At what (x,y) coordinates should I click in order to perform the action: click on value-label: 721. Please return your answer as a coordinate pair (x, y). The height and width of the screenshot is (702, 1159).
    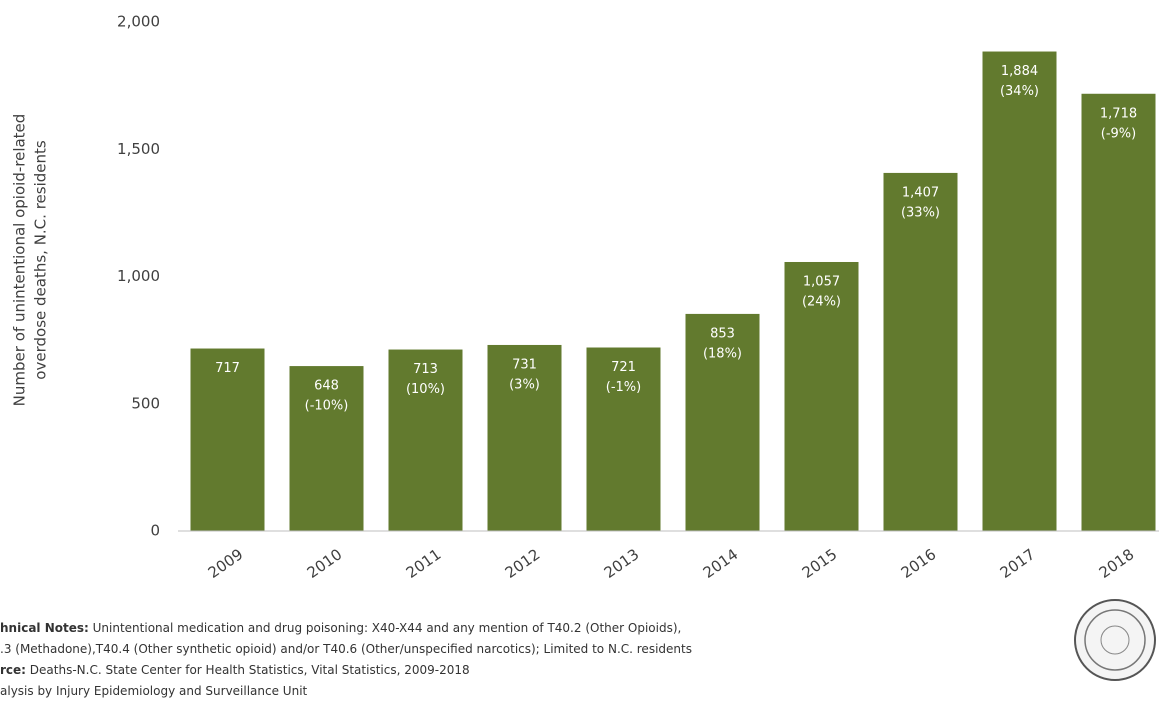
    Looking at the image, I should click on (623, 367).